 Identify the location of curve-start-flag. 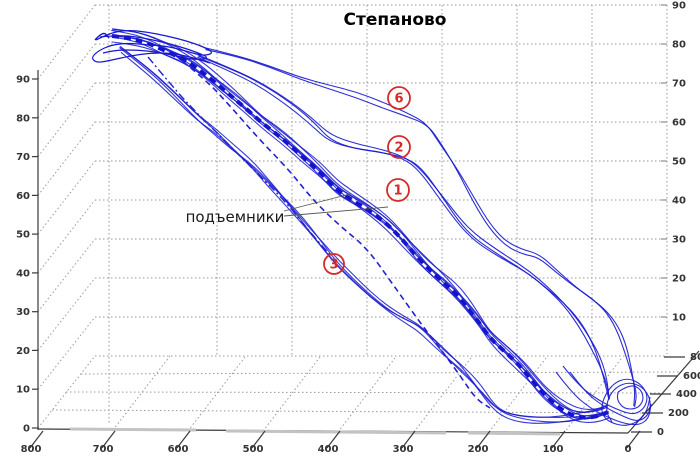
(102, 36).